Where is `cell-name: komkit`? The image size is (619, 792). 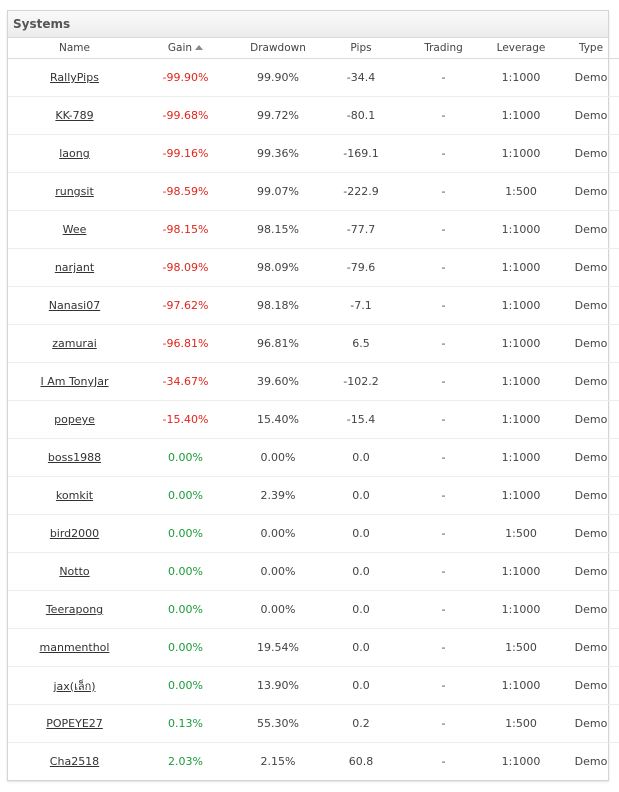
cell-name: komkit is located at coordinates (74, 495).